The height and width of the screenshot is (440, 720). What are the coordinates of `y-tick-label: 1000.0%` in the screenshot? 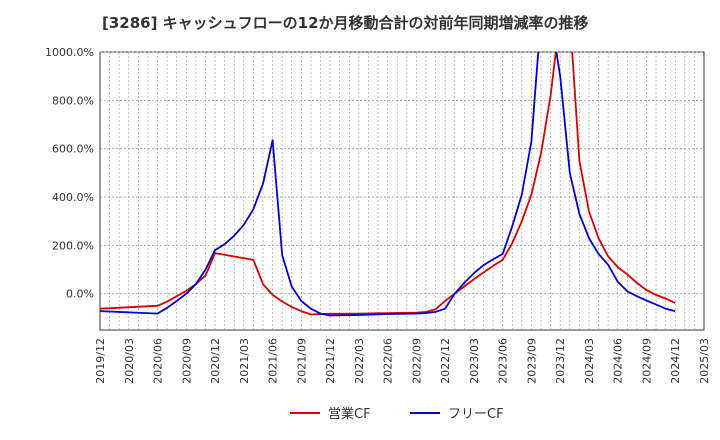 It's located at (69, 52).